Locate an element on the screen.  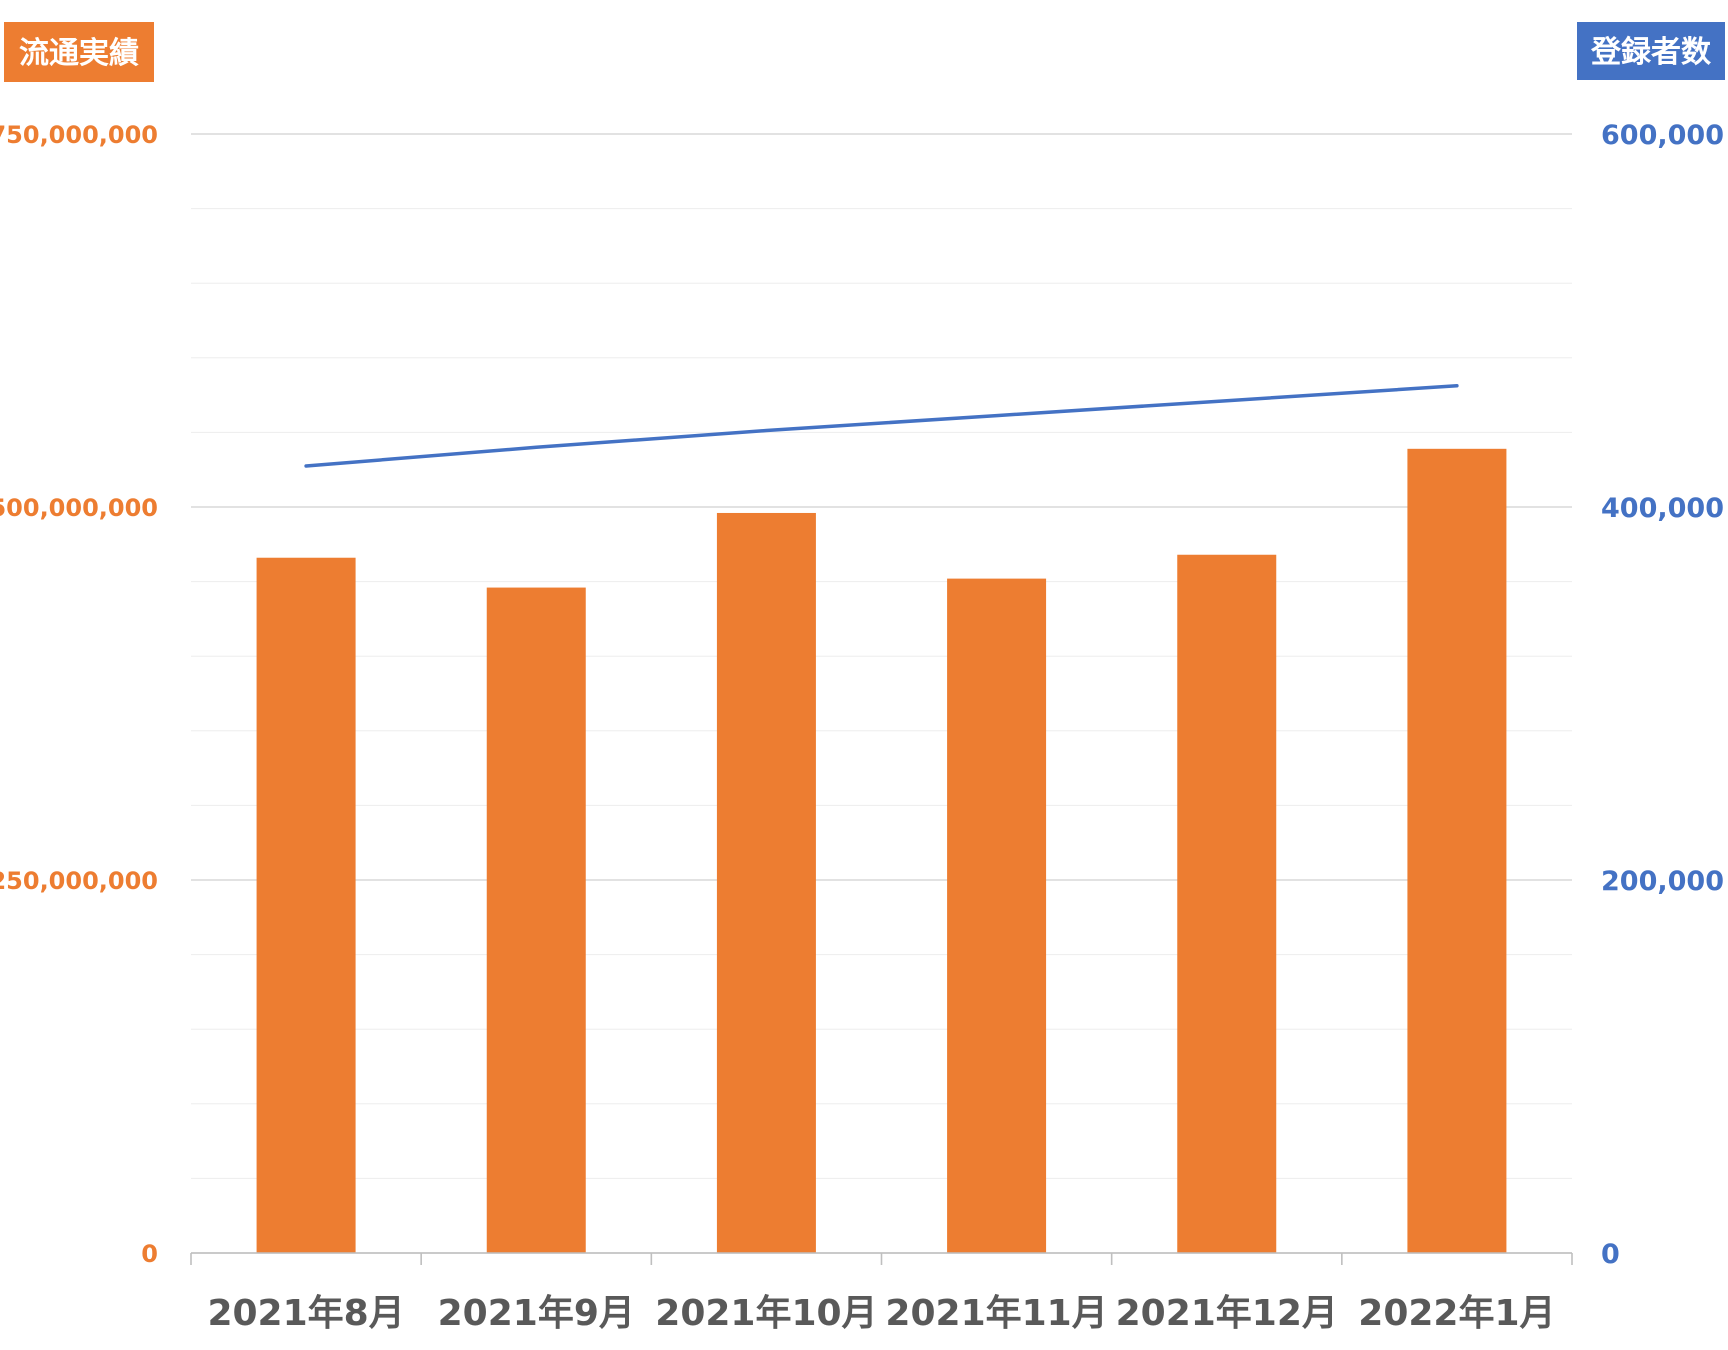
right-axis-tick-label: 0 is located at coordinates (1610, 1254).